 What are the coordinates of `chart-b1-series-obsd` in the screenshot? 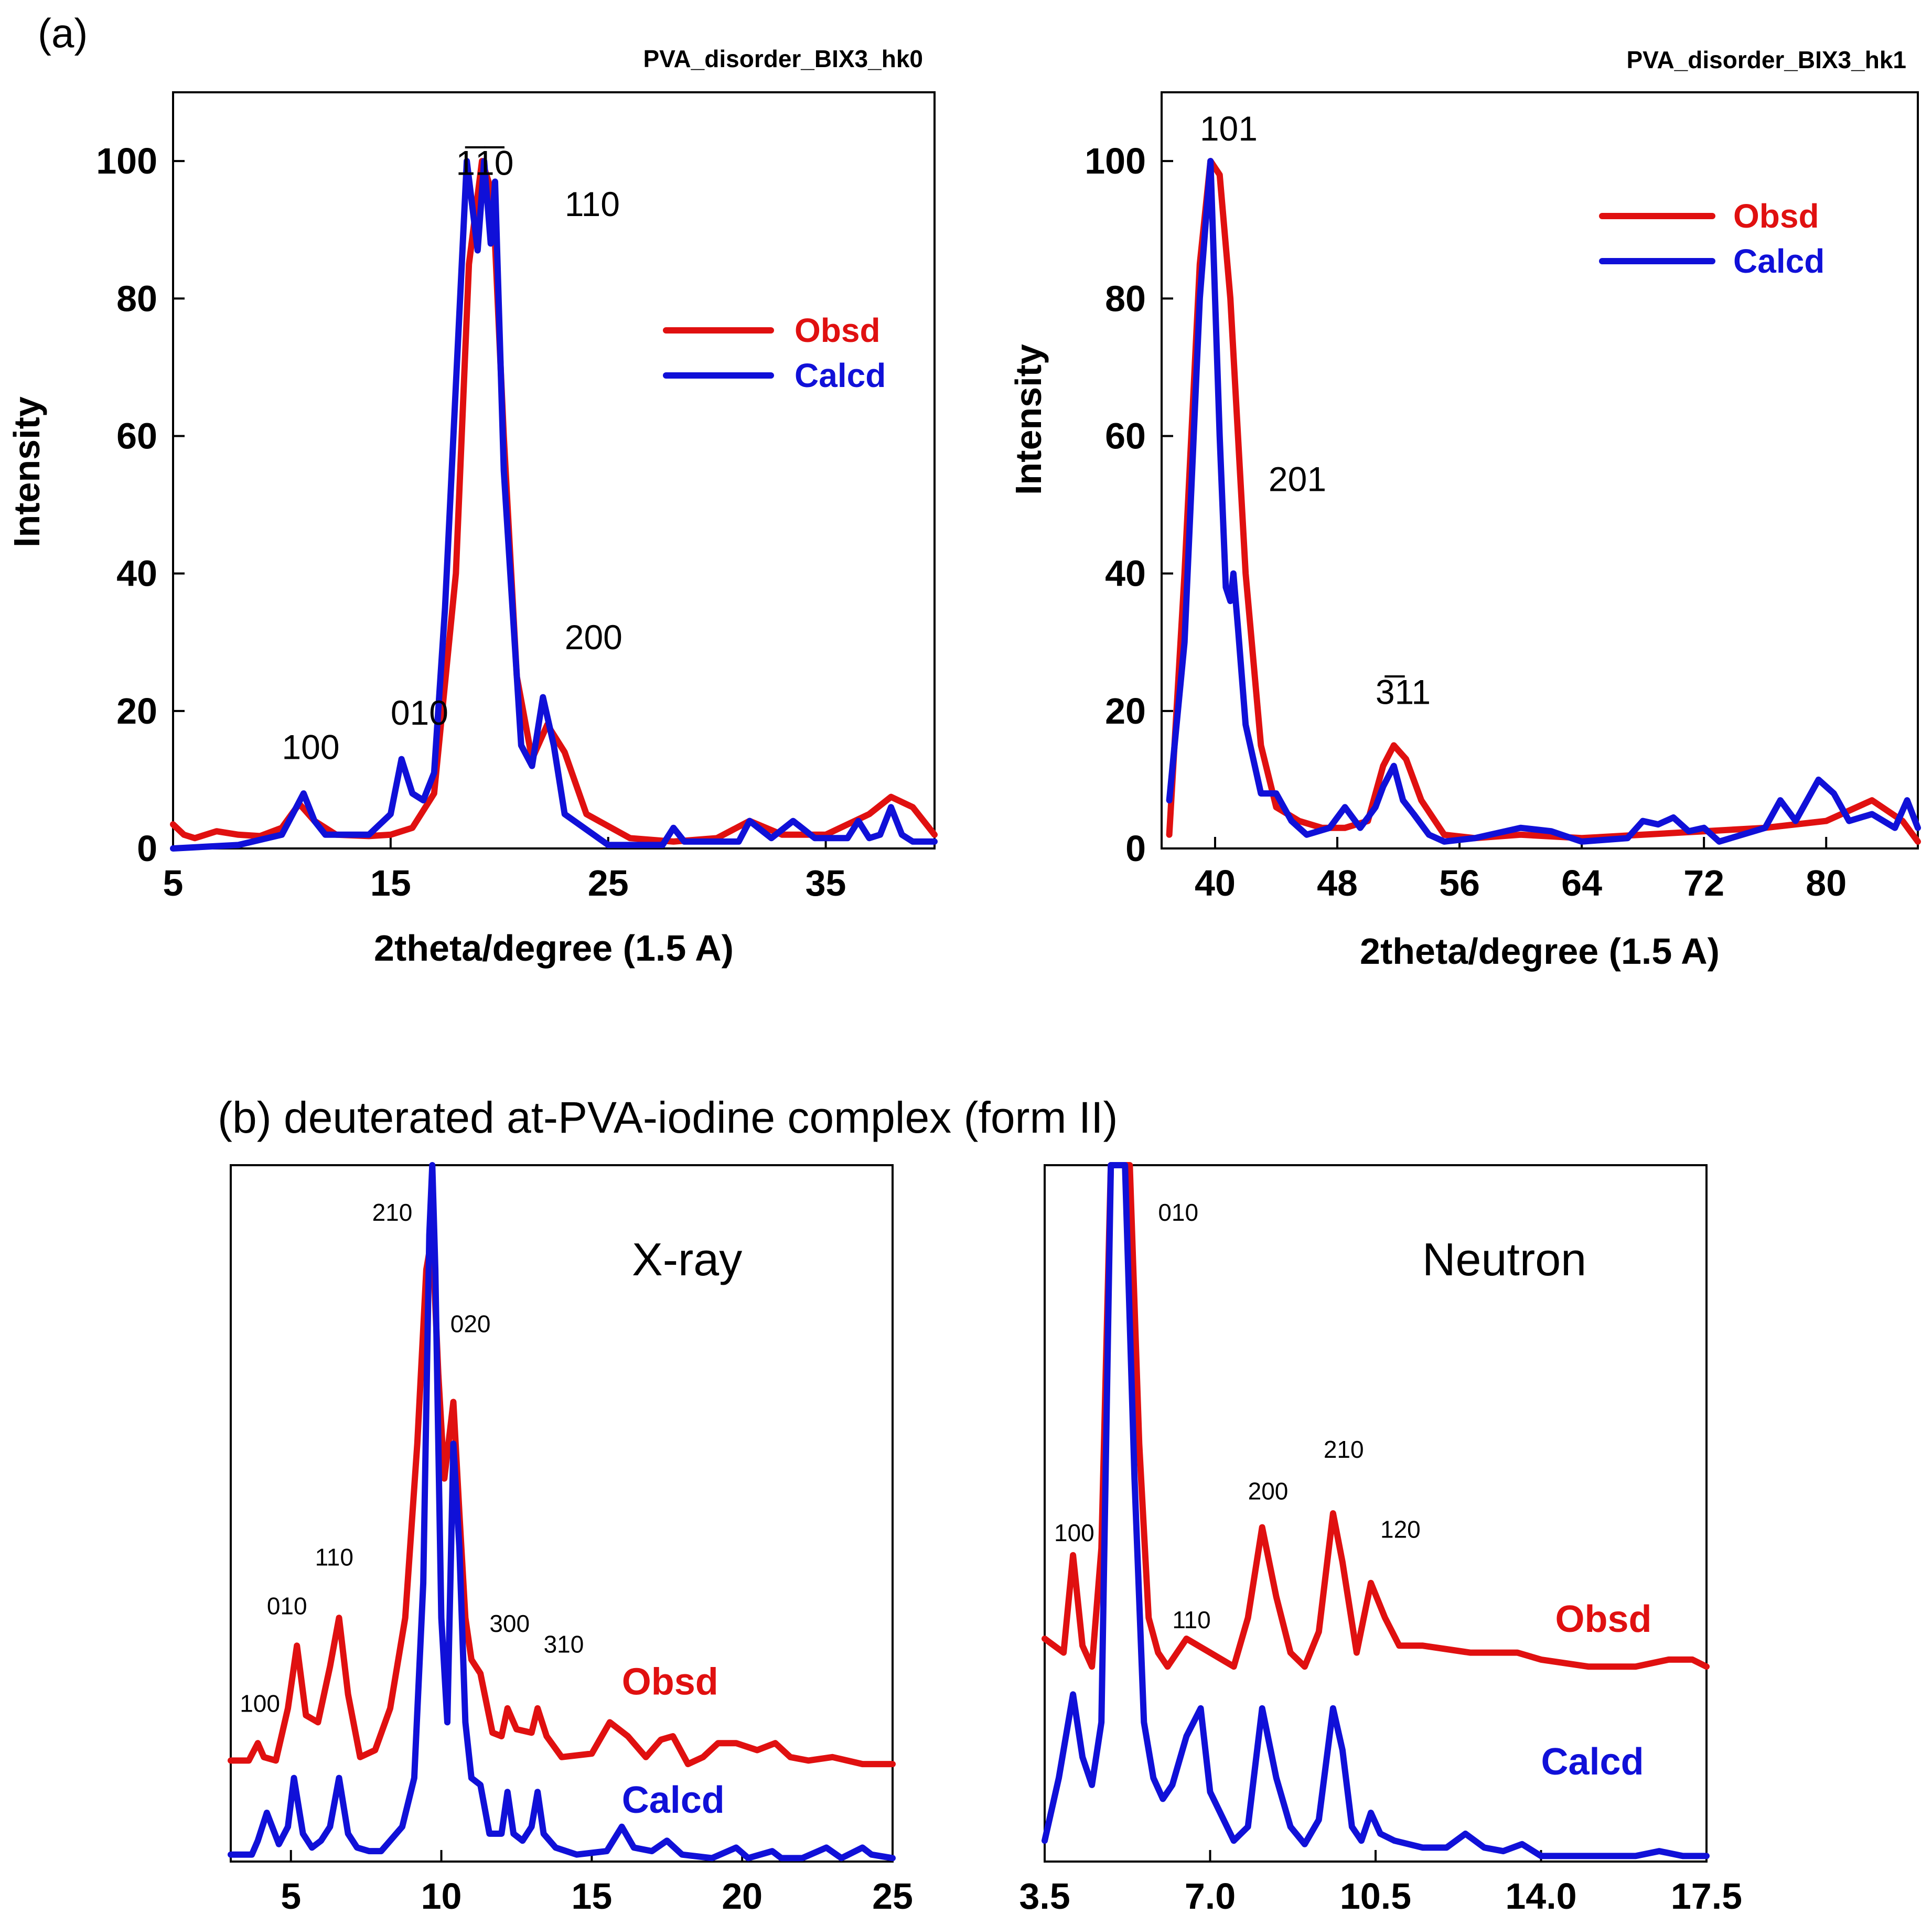 It's located at (562, 1499).